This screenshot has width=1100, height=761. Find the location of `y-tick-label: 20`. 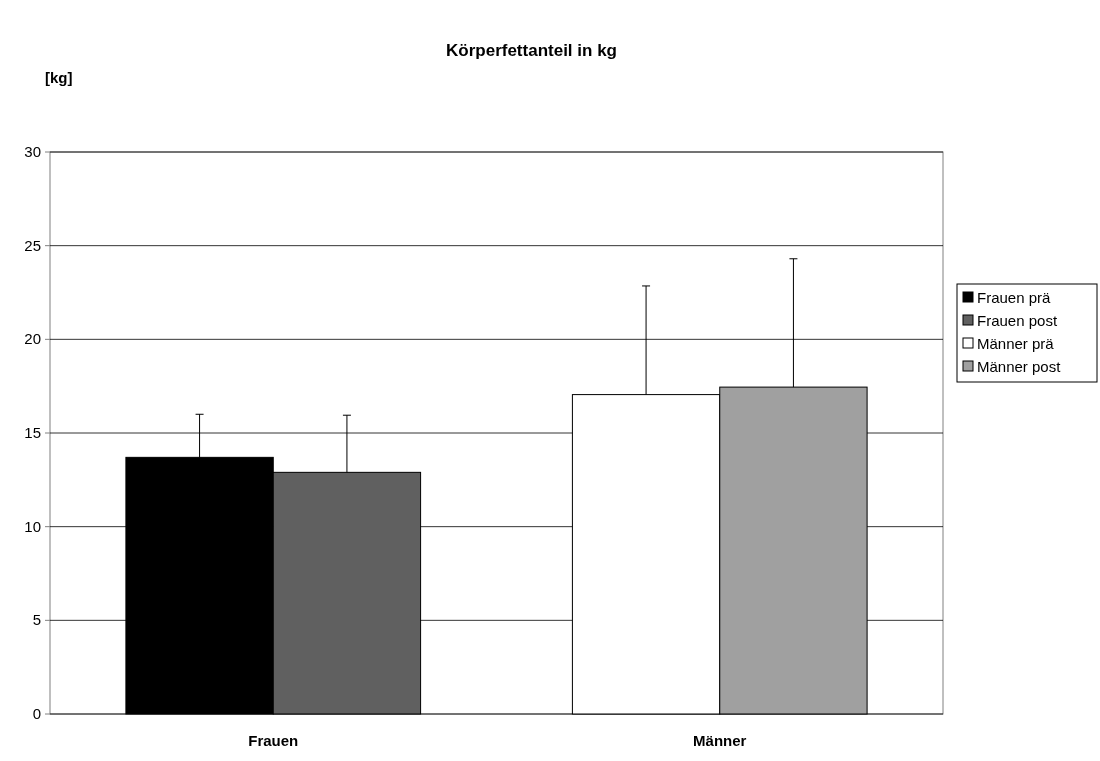

y-tick-label: 20 is located at coordinates (32, 339).